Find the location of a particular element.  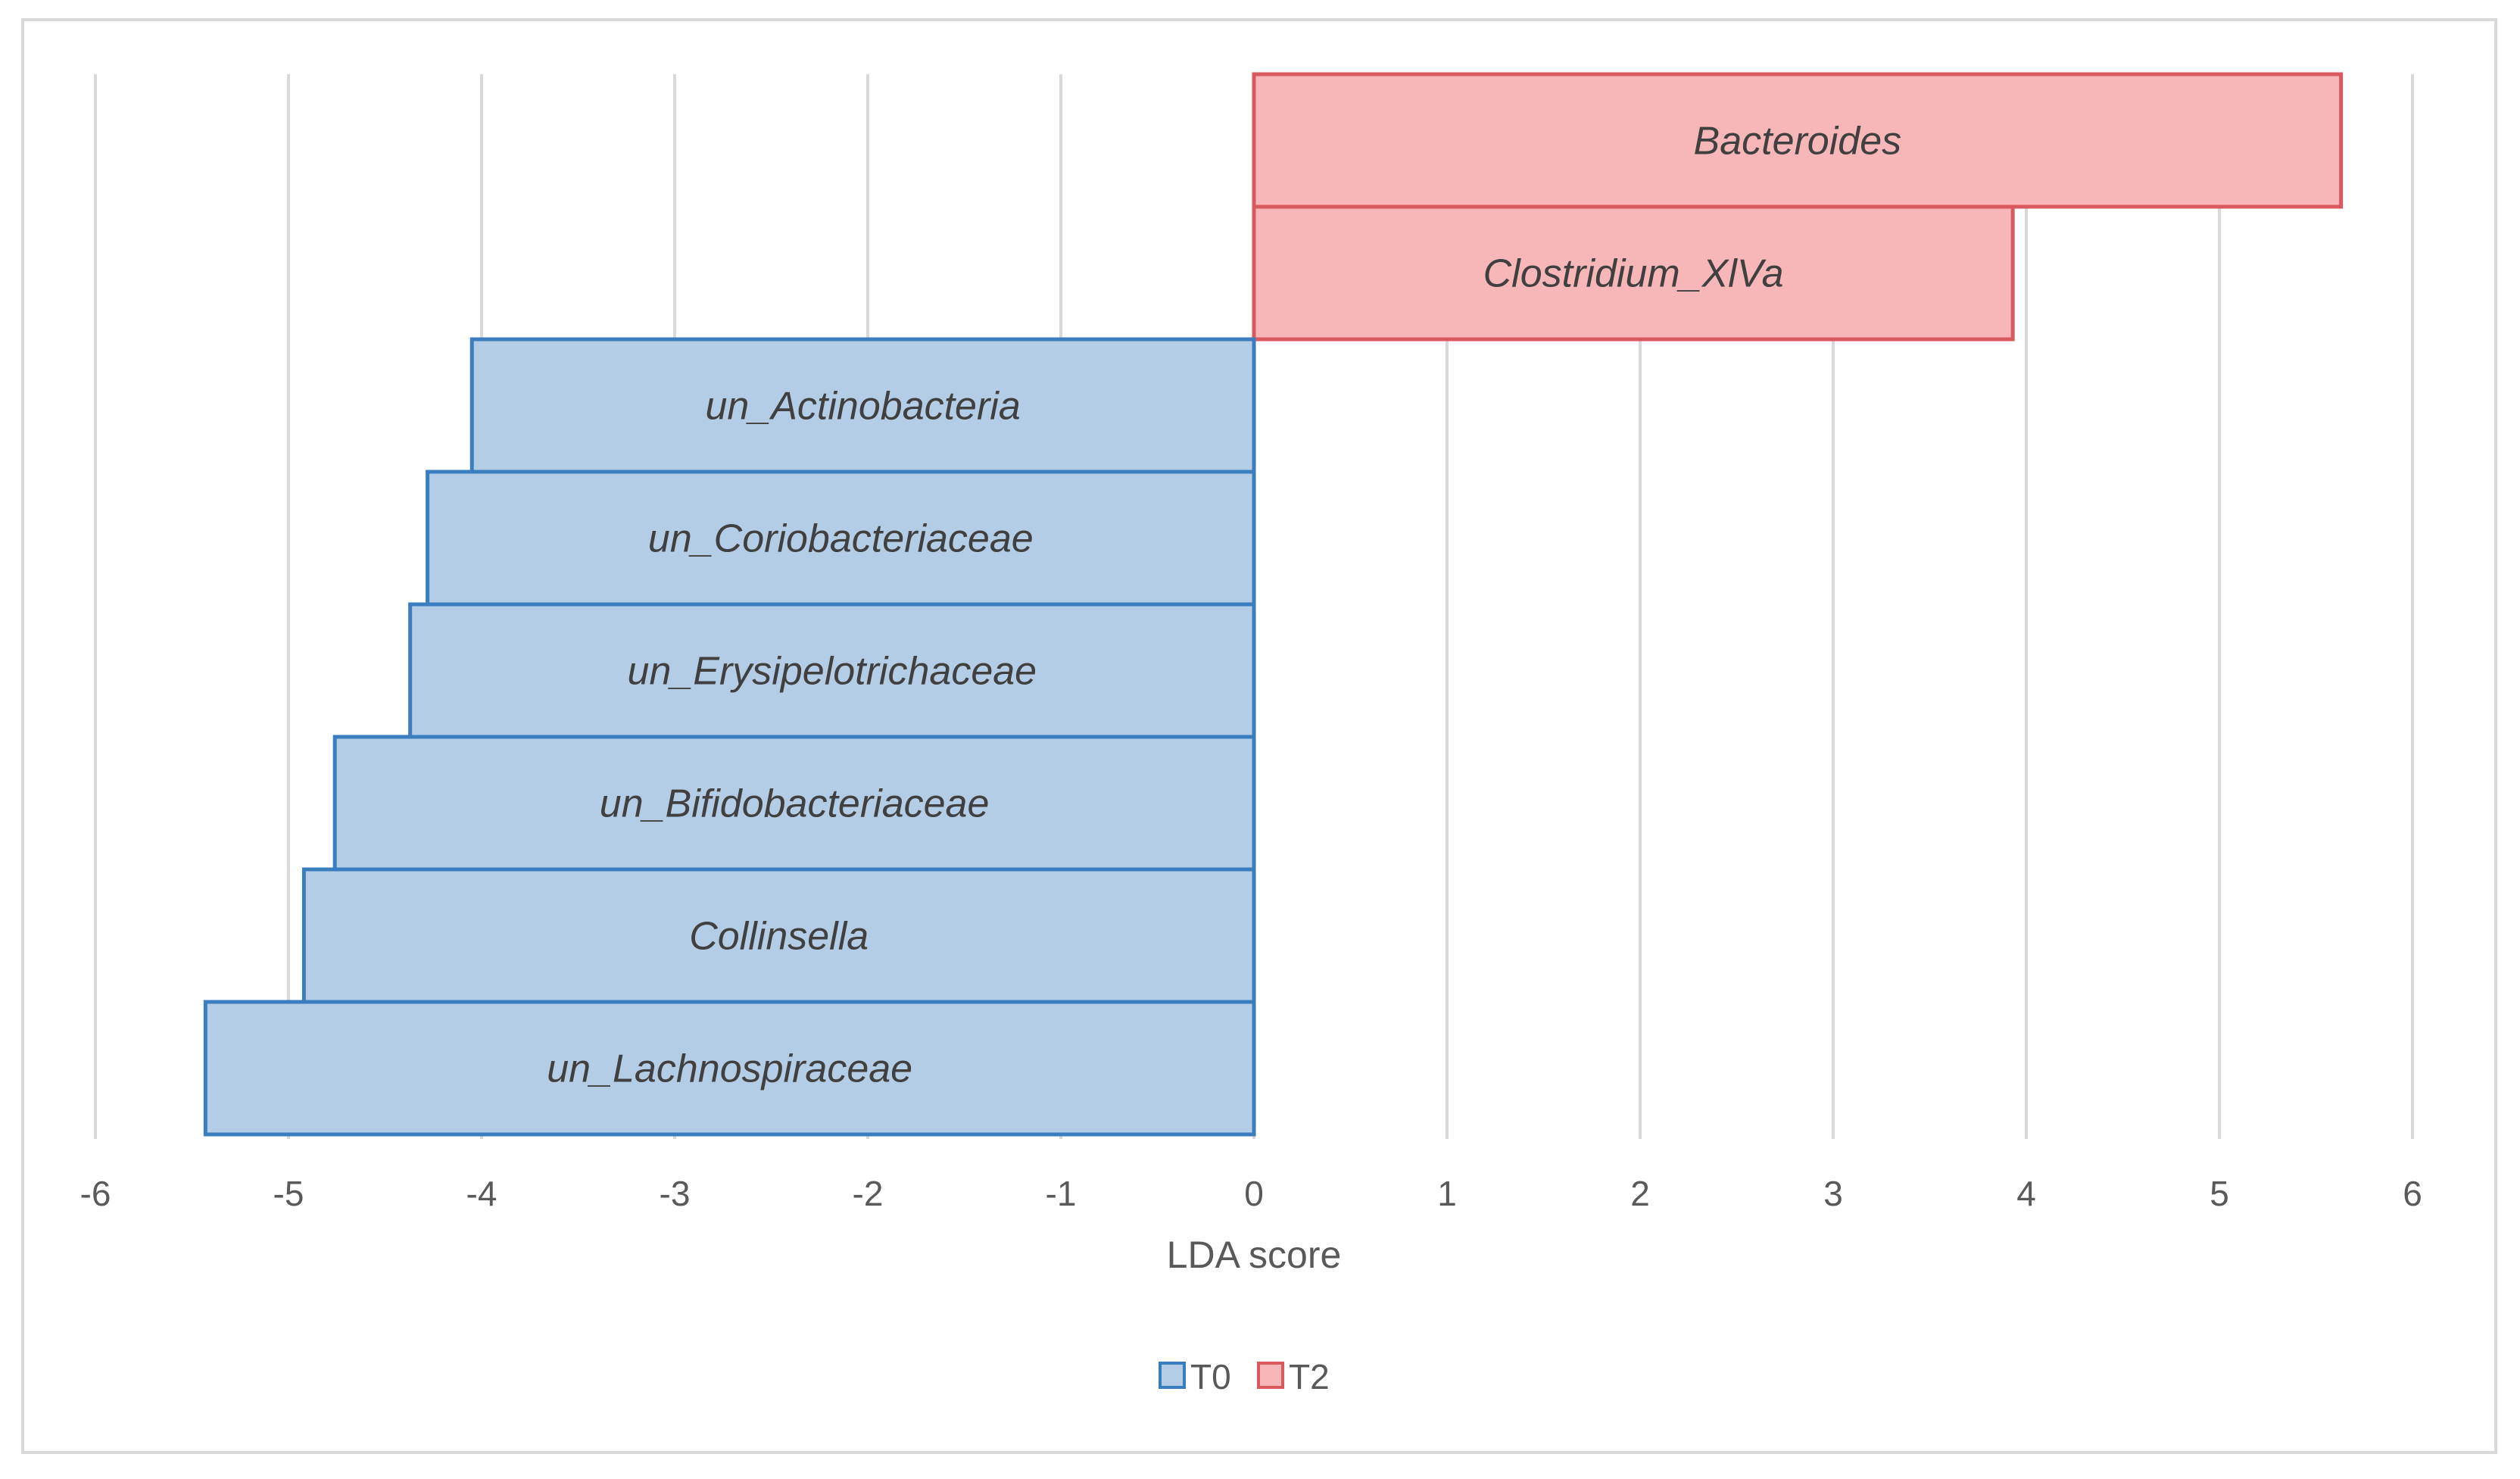

x-axis-title: LDA score is located at coordinates (1254, 1255).